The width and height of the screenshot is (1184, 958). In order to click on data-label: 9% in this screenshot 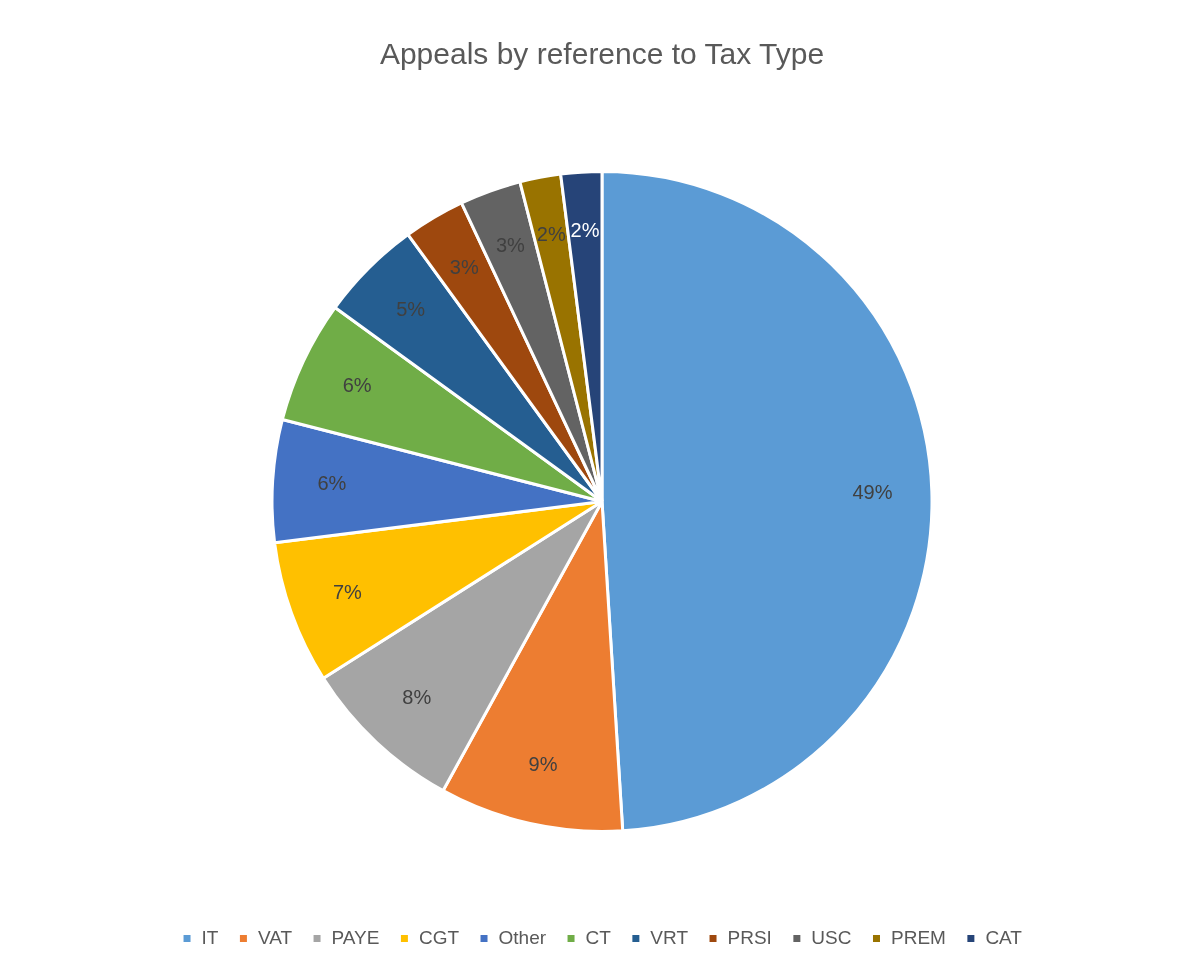, I will do `click(543, 764)`.